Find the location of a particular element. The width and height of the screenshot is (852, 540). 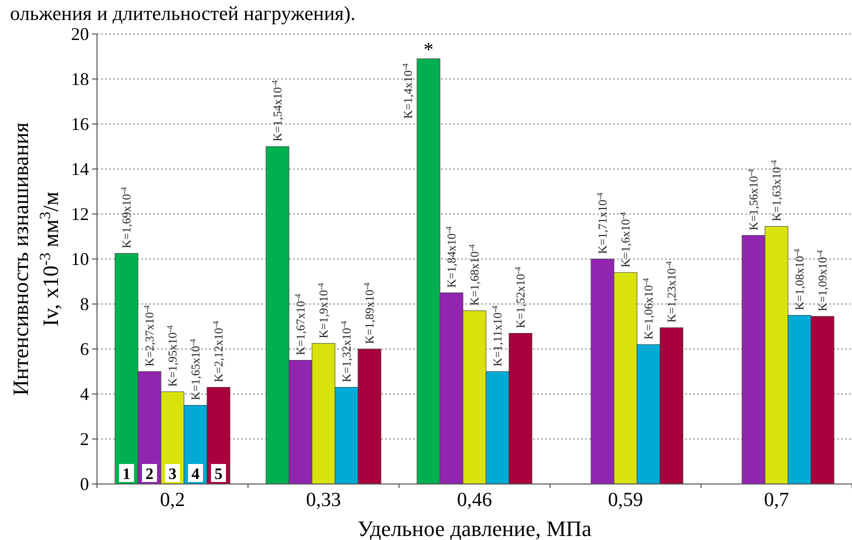

y-tick-label: 10 is located at coordinates (80, 259).